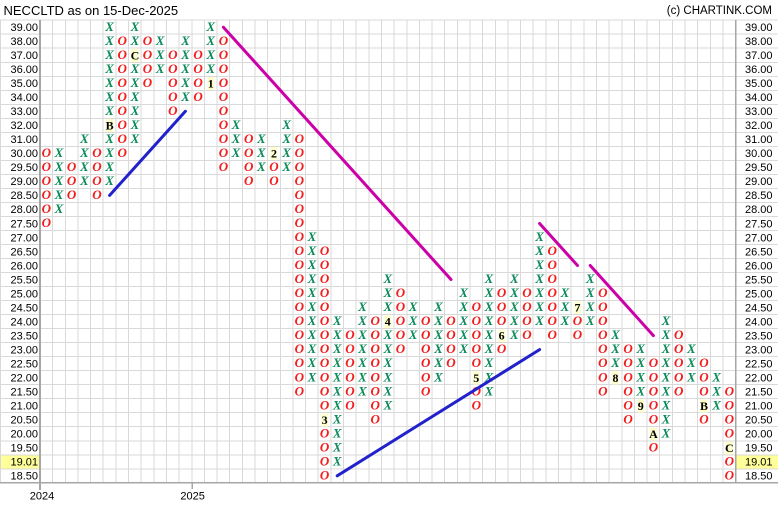 The height and width of the screenshot is (517, 778). Describe the element at coordinates (24, 266) in the screenshot. I see `svg-text: 26.00` at that location.